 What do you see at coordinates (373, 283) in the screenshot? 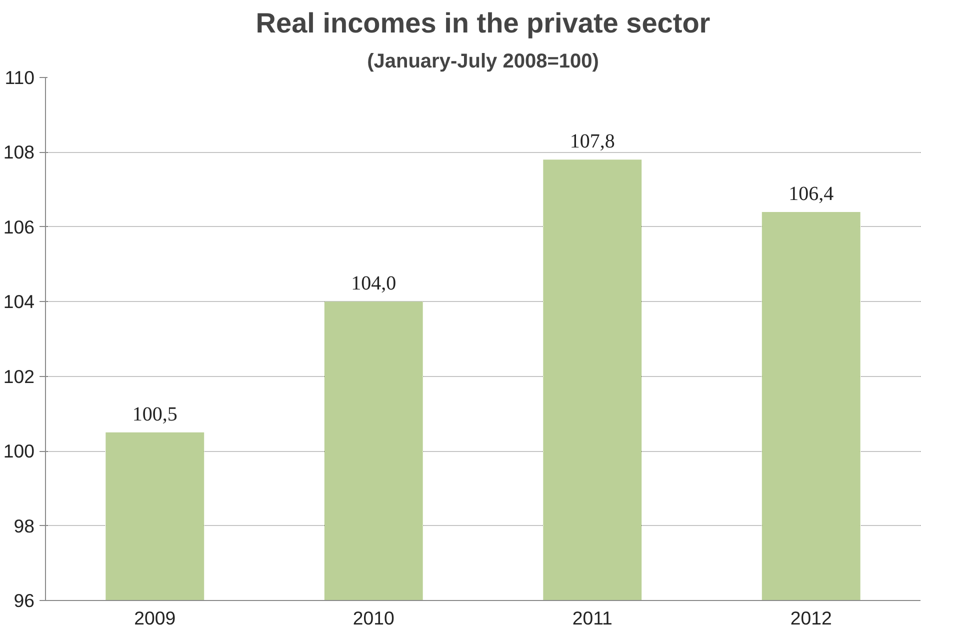
I see `data-label: 104,0` at bounding box center [373, 283].